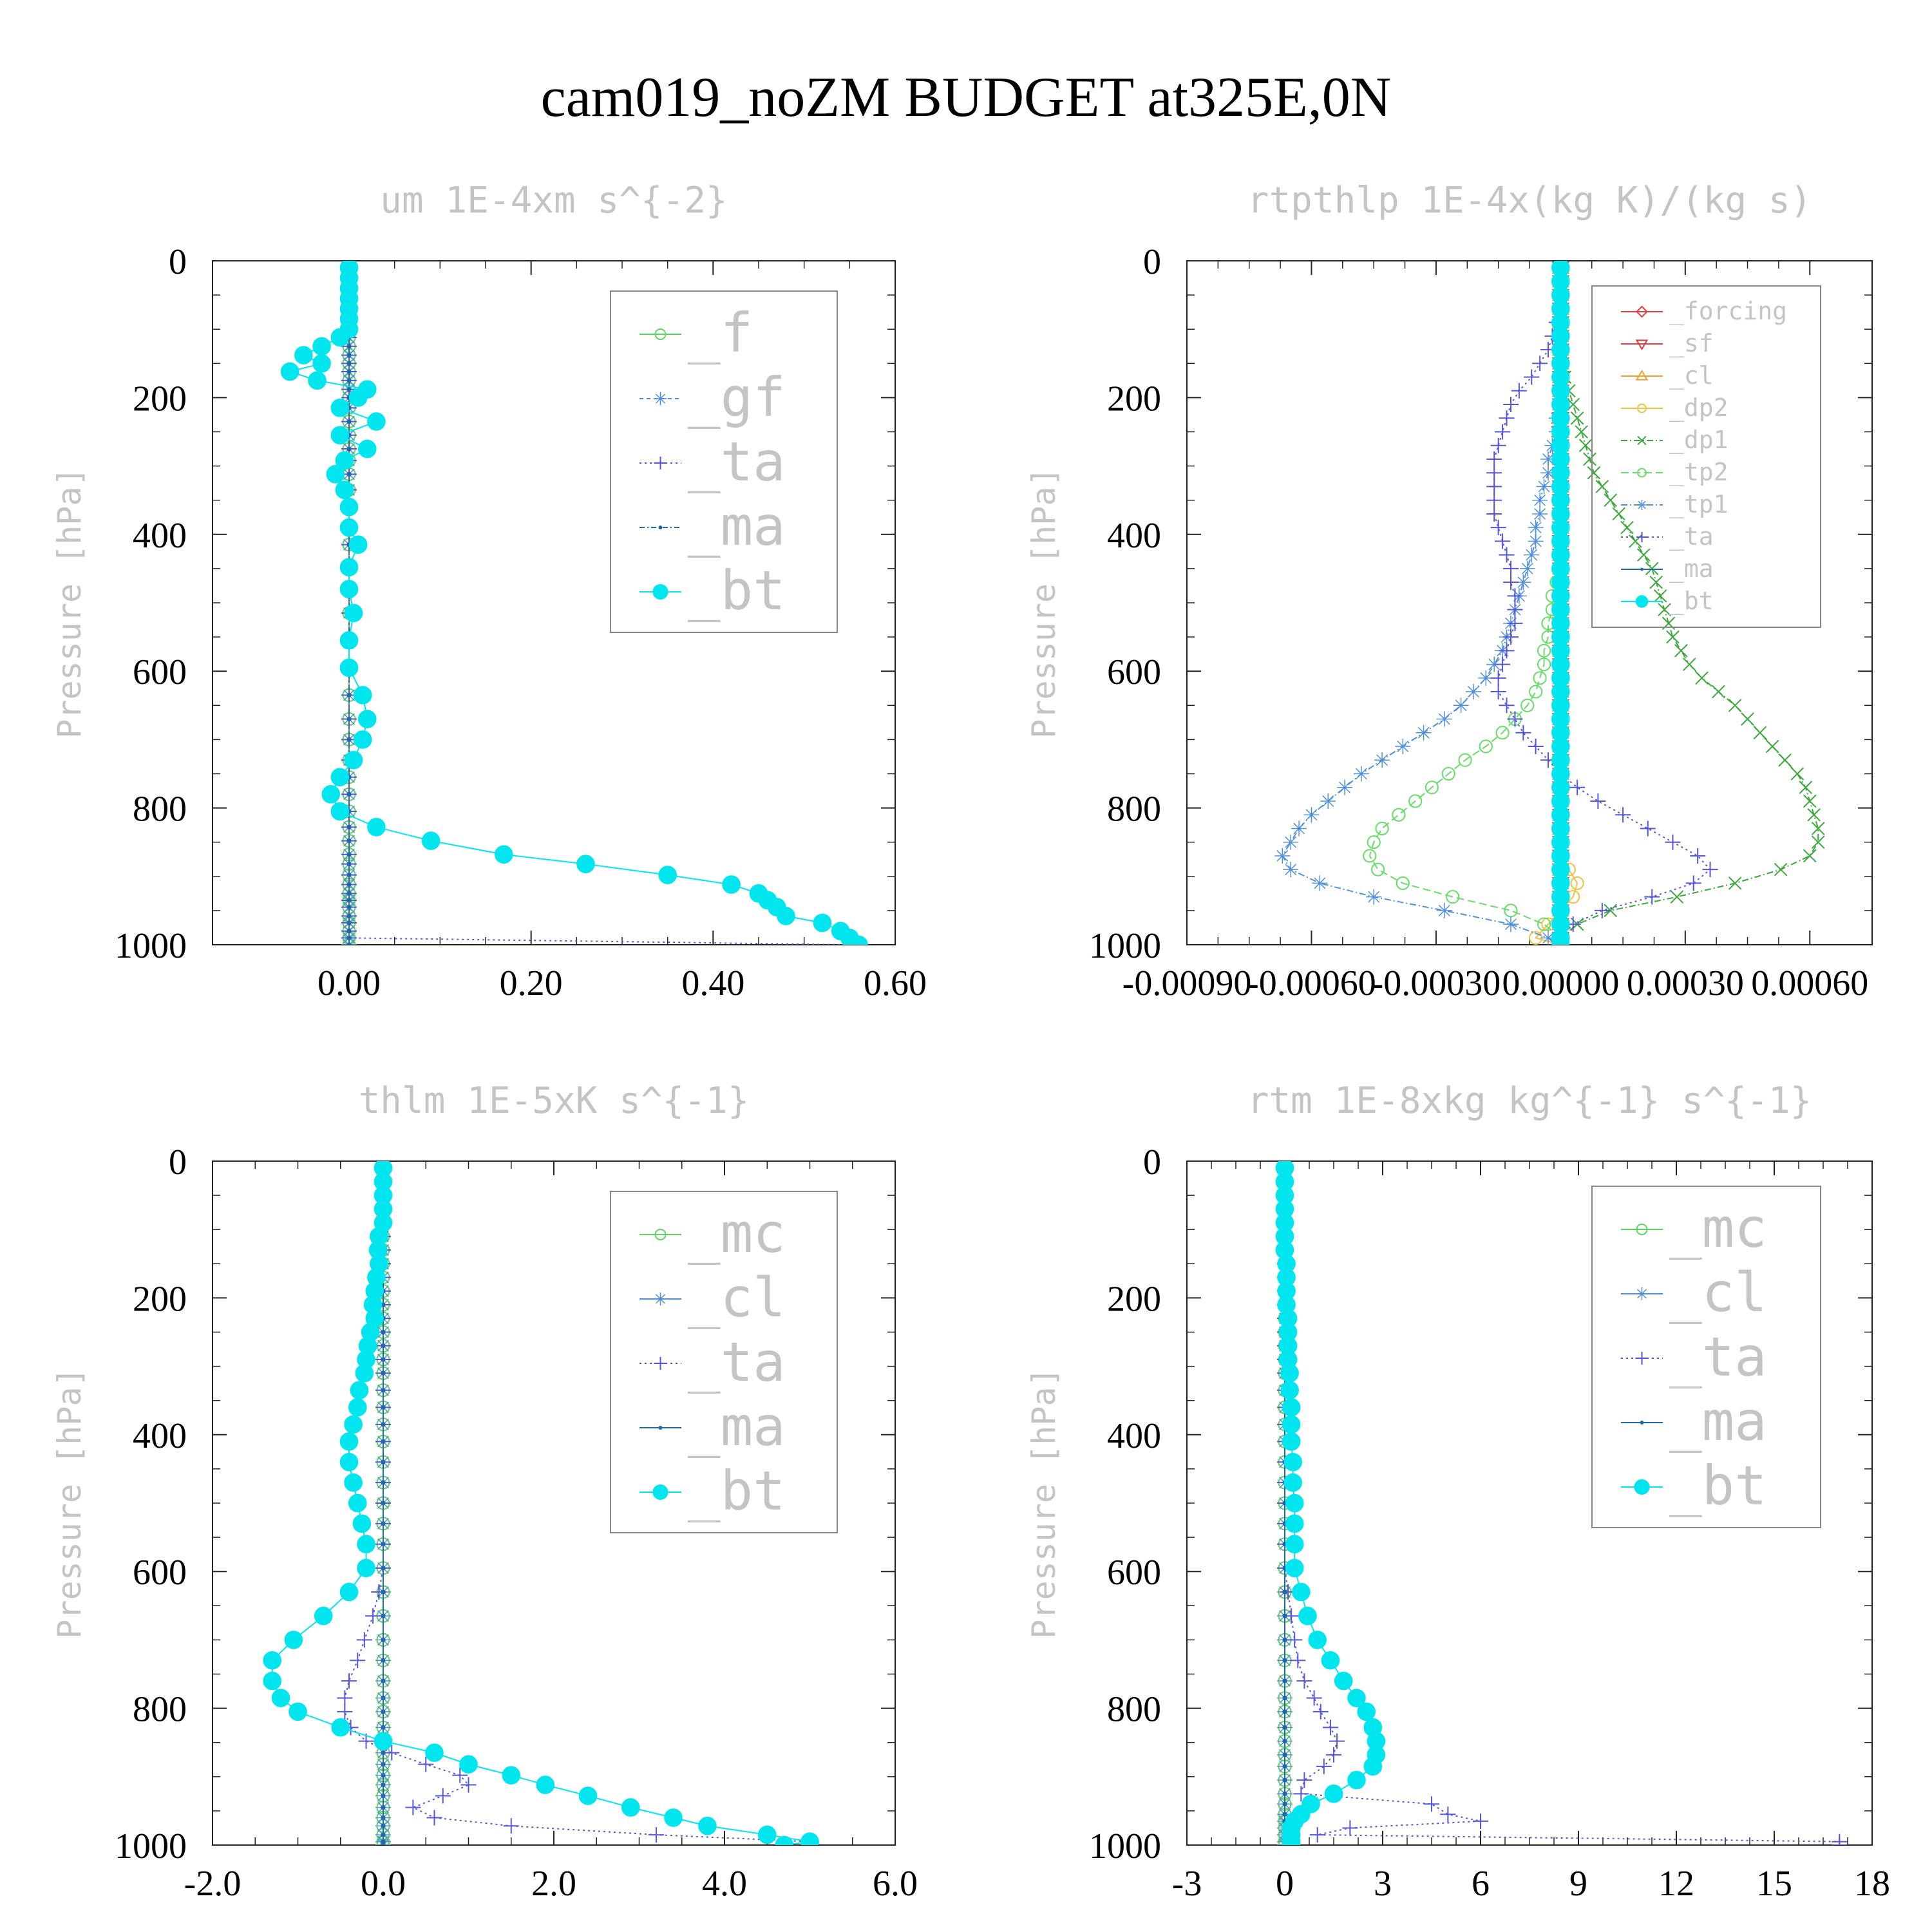 Image resolution: width=1932 pixels, height=1932 pixels. Describe the element at coordinates (1686, 983) in the screenshot. I see `x-tick-label: 0.00030` at that location.